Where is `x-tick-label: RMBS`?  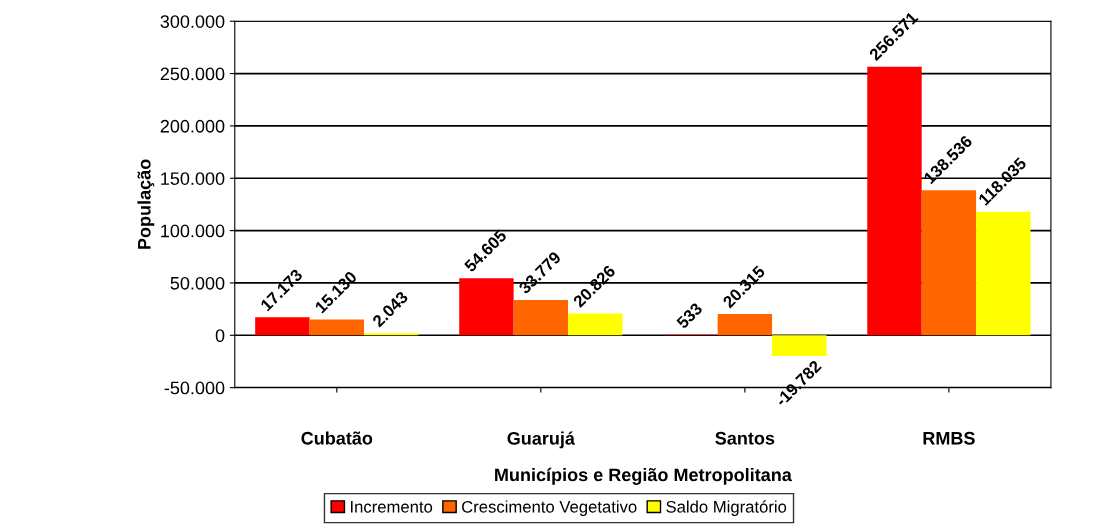
x-tick-label: RMBS is located at coordinates (949, 438).